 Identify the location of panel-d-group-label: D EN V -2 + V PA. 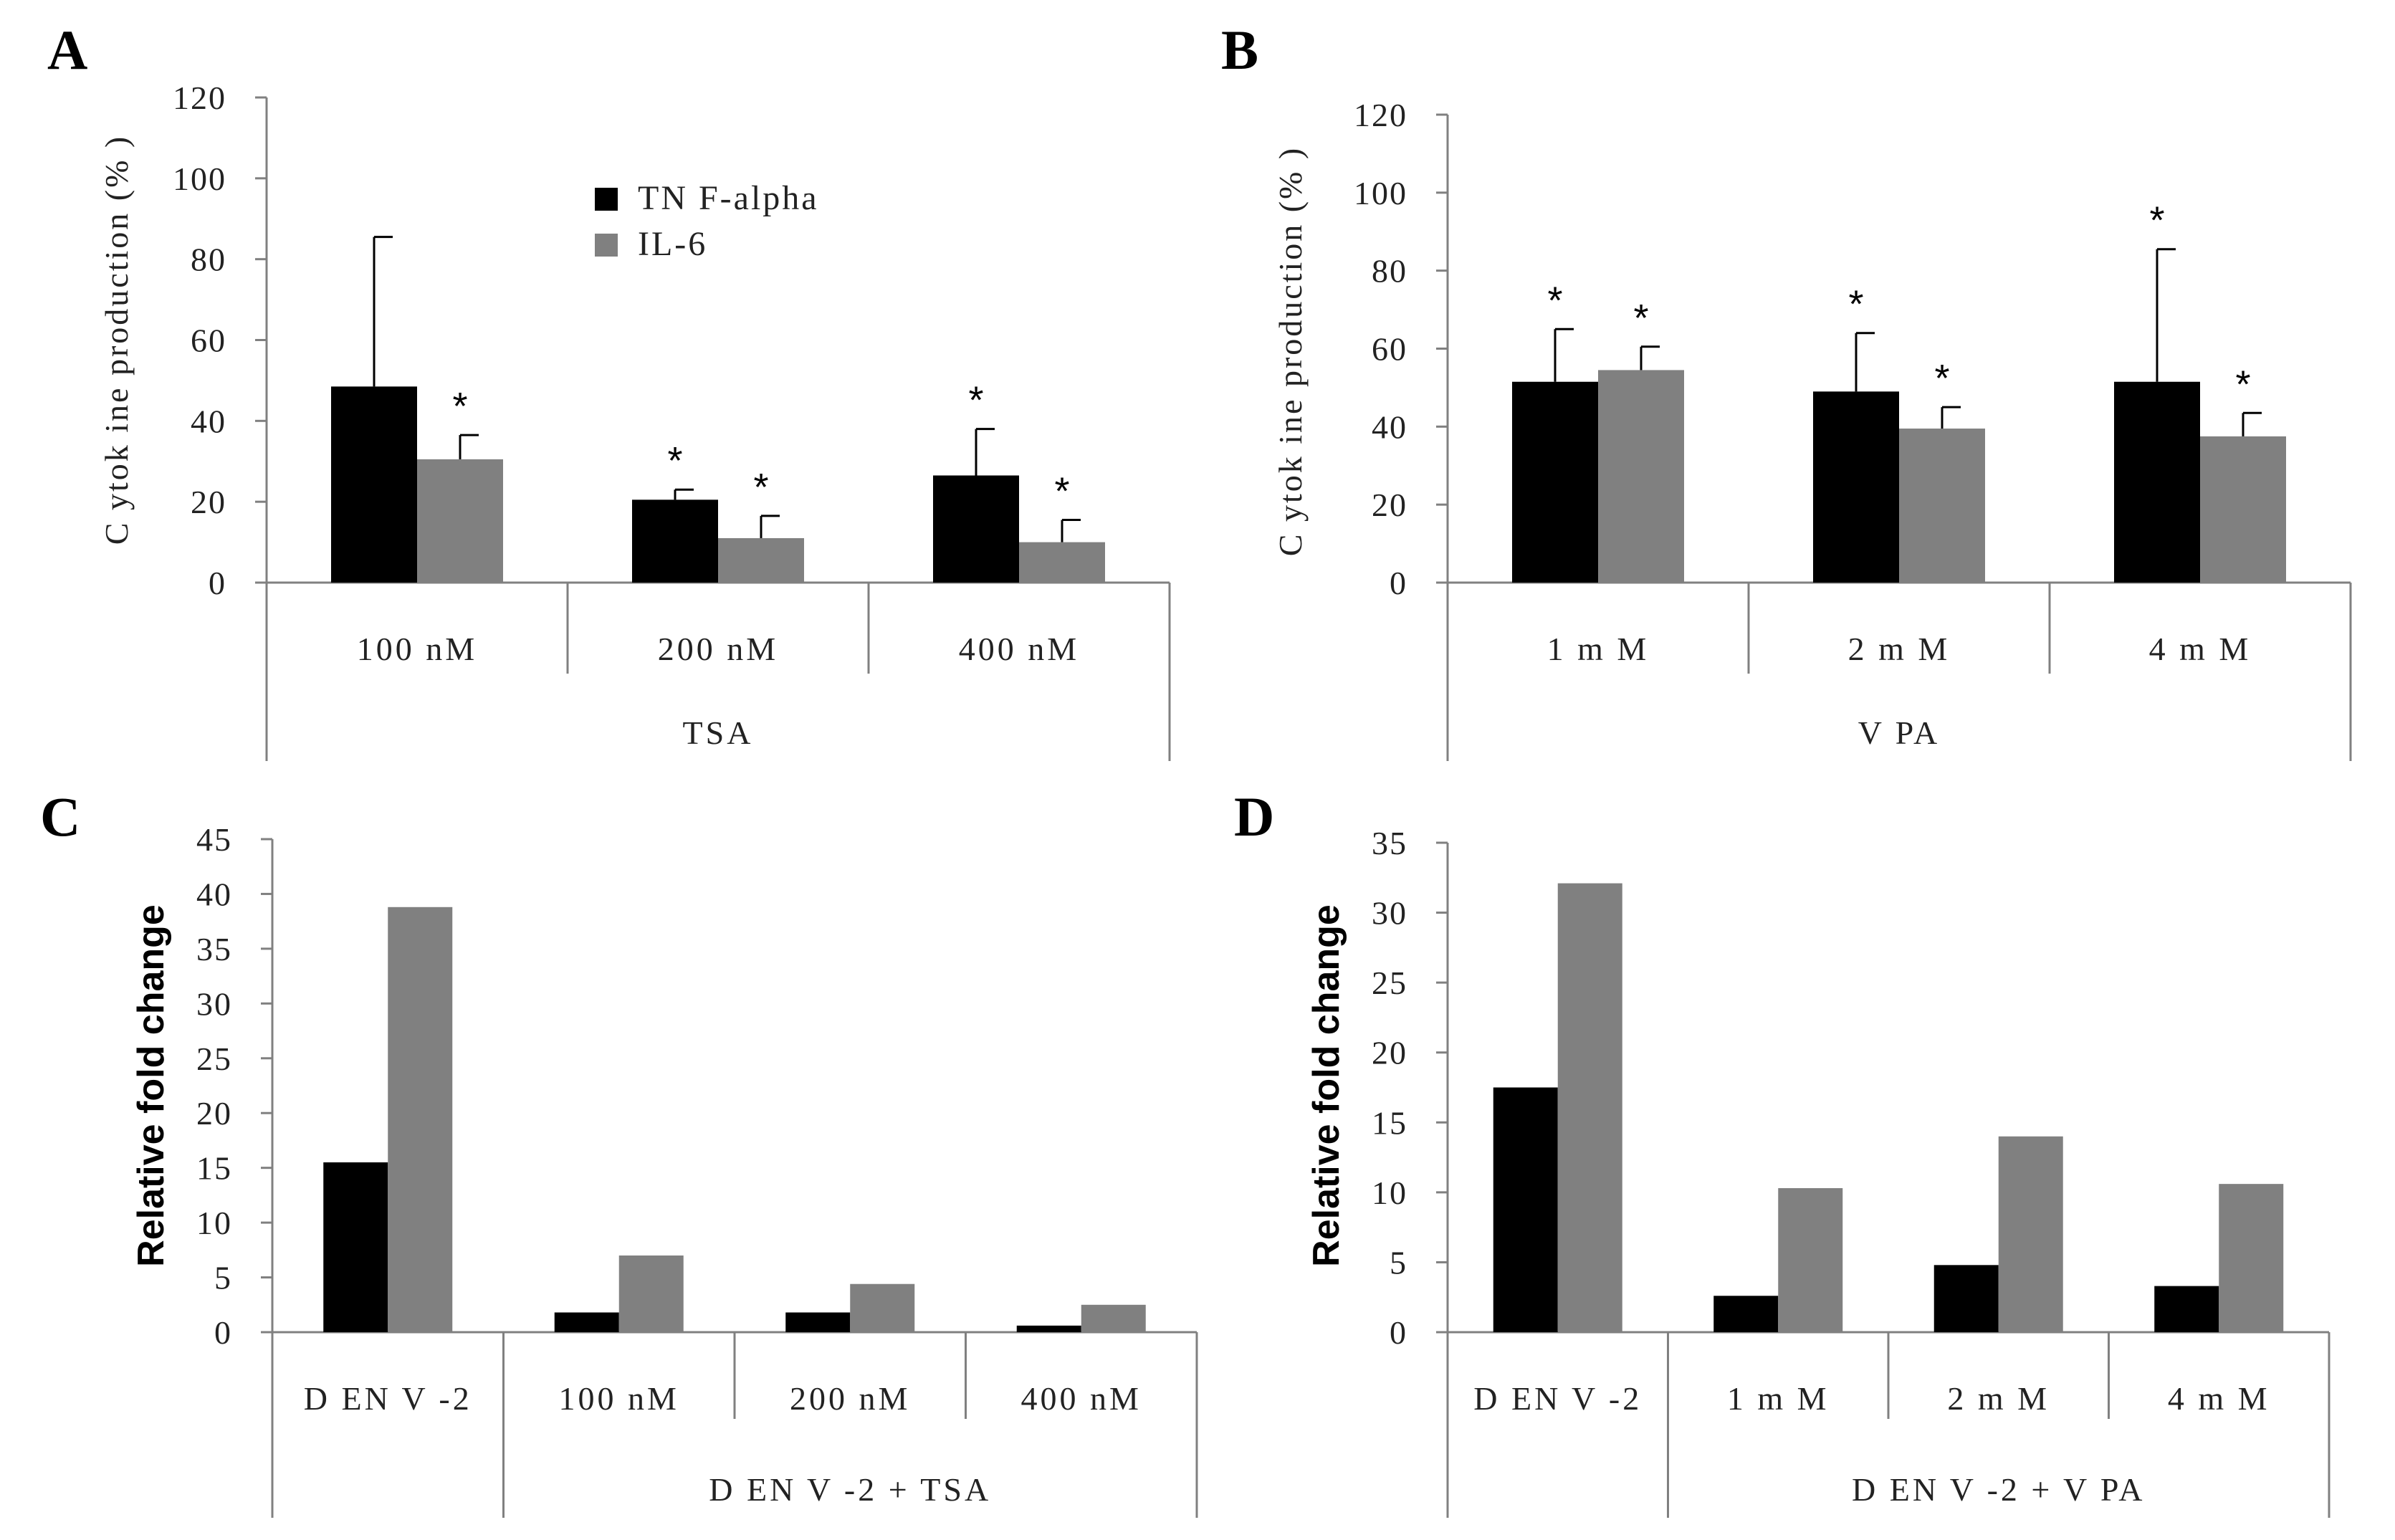
(1999, 1489).